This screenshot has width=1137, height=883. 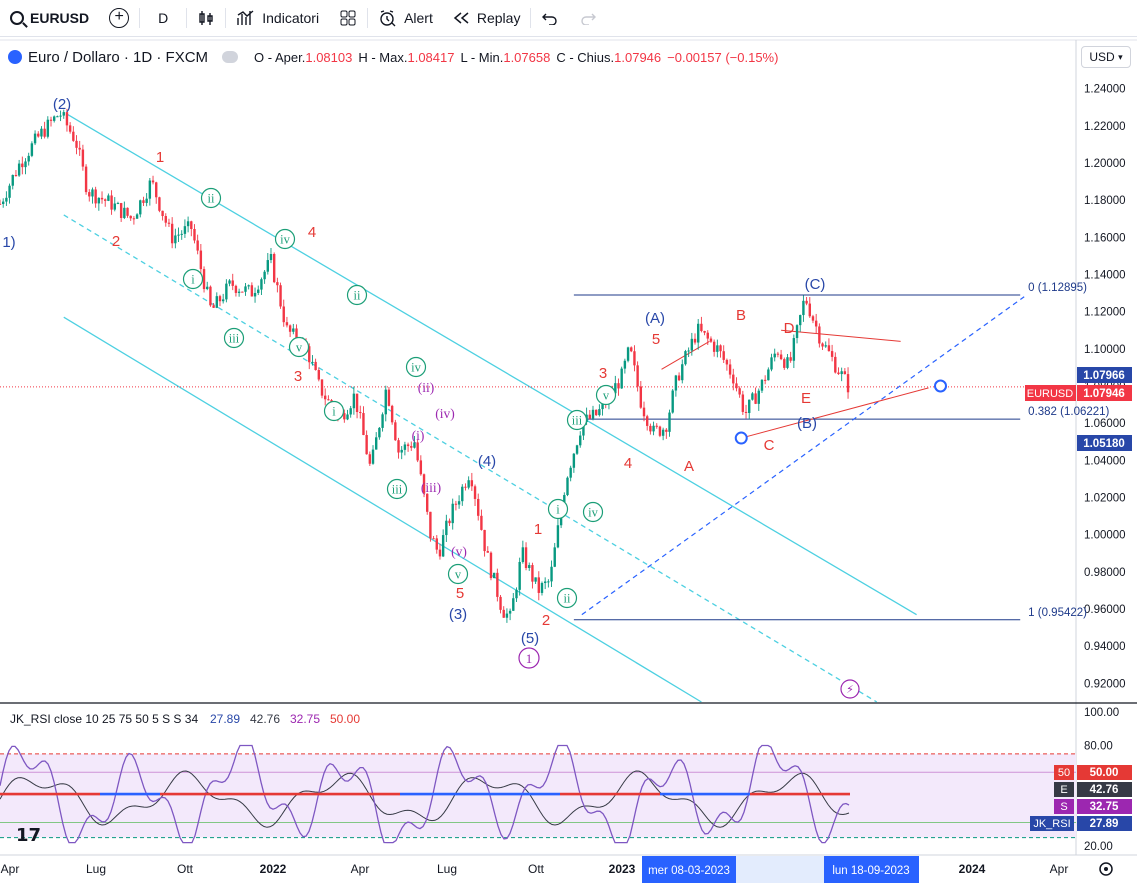 I want to click on indicators-icon, so click(x=245, y=17).